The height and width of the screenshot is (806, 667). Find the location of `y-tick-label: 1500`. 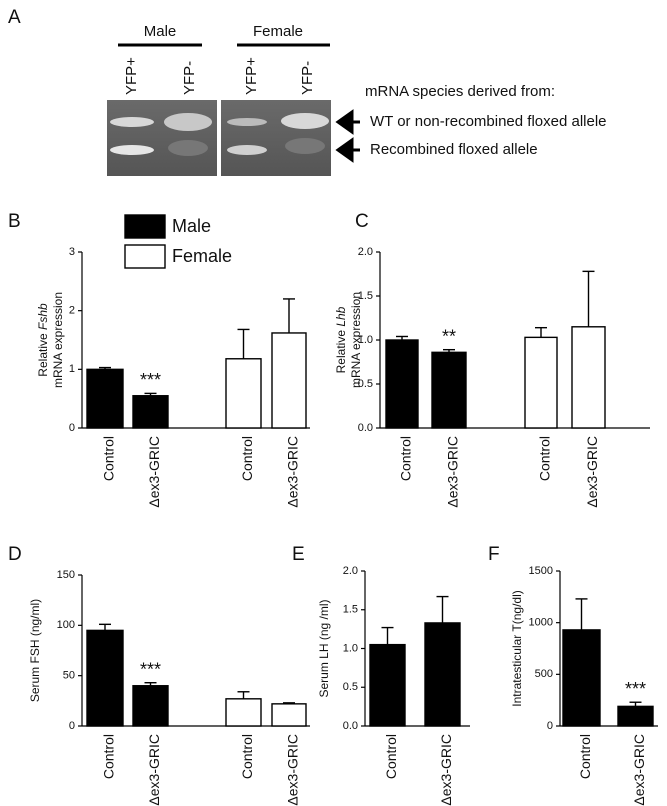

y-tick-label: 1500 is located at coordinates (541, 571).